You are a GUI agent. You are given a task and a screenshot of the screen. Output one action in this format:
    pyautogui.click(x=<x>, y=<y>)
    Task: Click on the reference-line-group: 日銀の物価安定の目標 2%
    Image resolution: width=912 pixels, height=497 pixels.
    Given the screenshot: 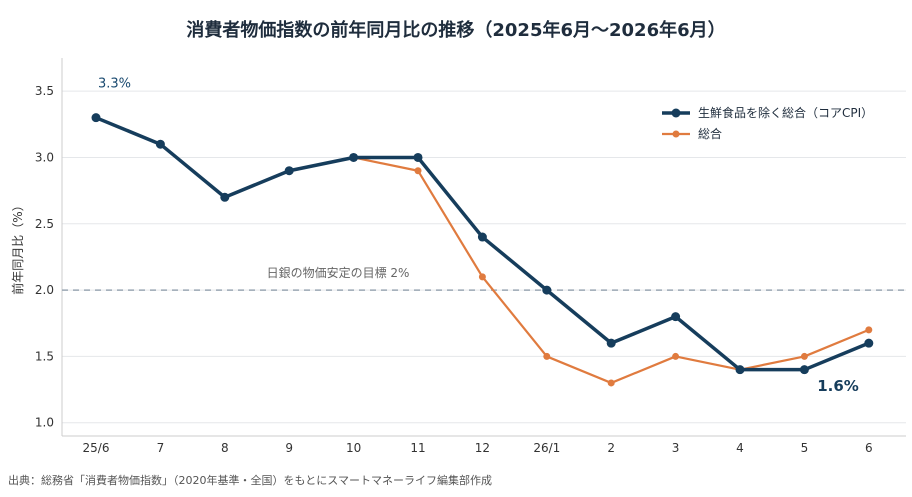 What is the action you would take?
    pyautogui.click(x=484, y=278)
    